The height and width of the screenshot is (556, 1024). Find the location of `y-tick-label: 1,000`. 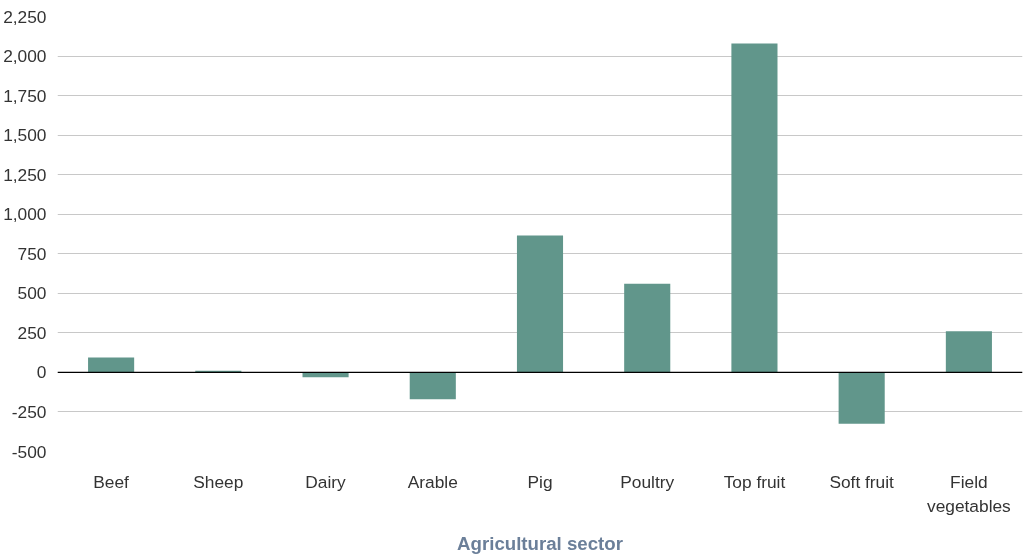

y-tick-label: 1,000 is located at coordinates (25, 214).